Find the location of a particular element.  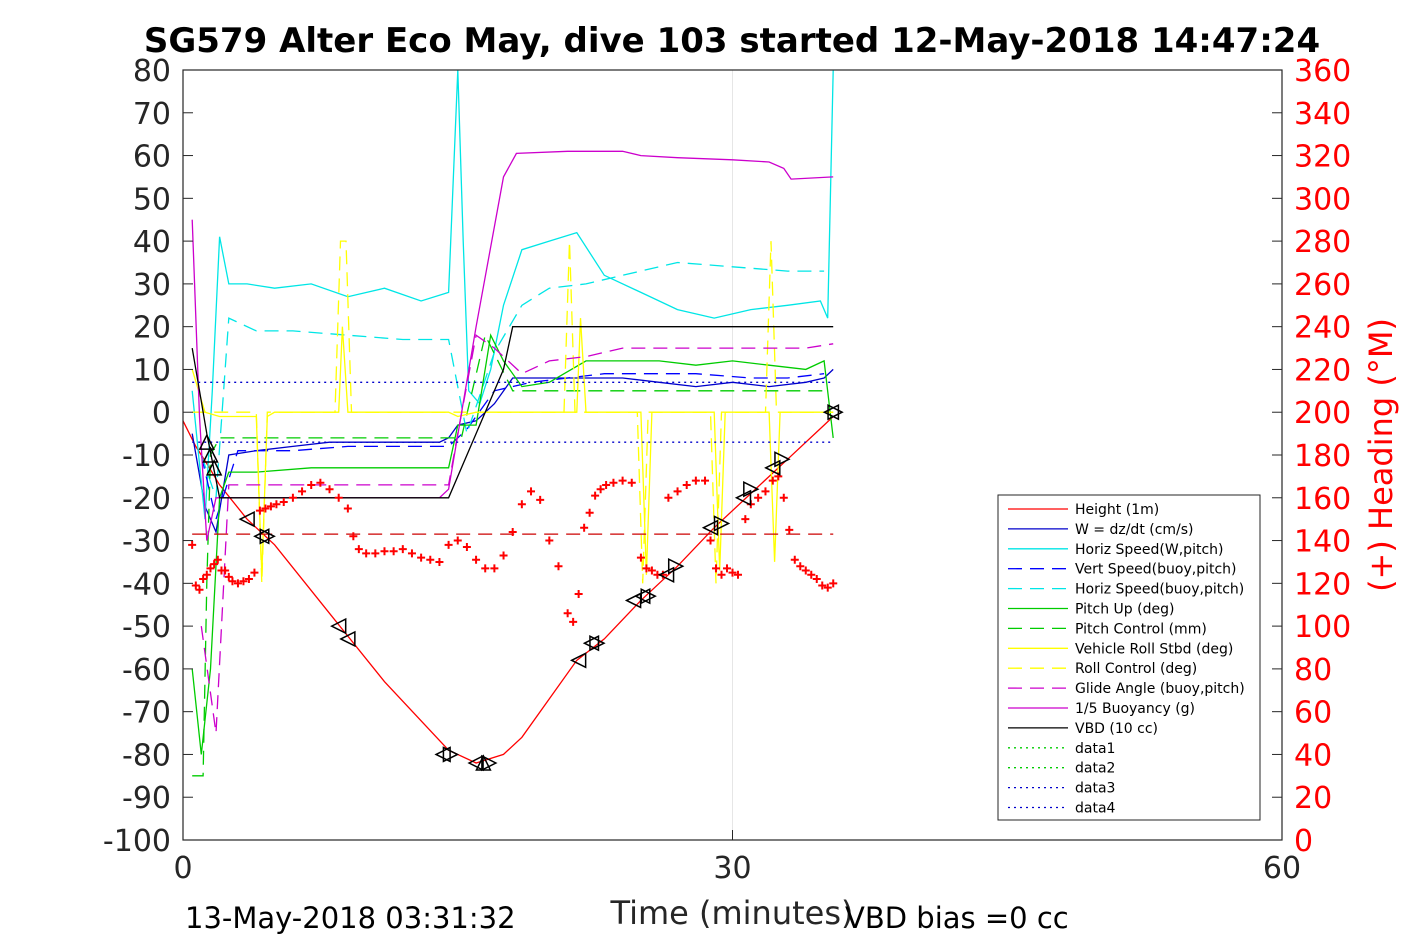

y-axis-label-right: (+) Heading (°M) is located at coordinates (1381, 455).